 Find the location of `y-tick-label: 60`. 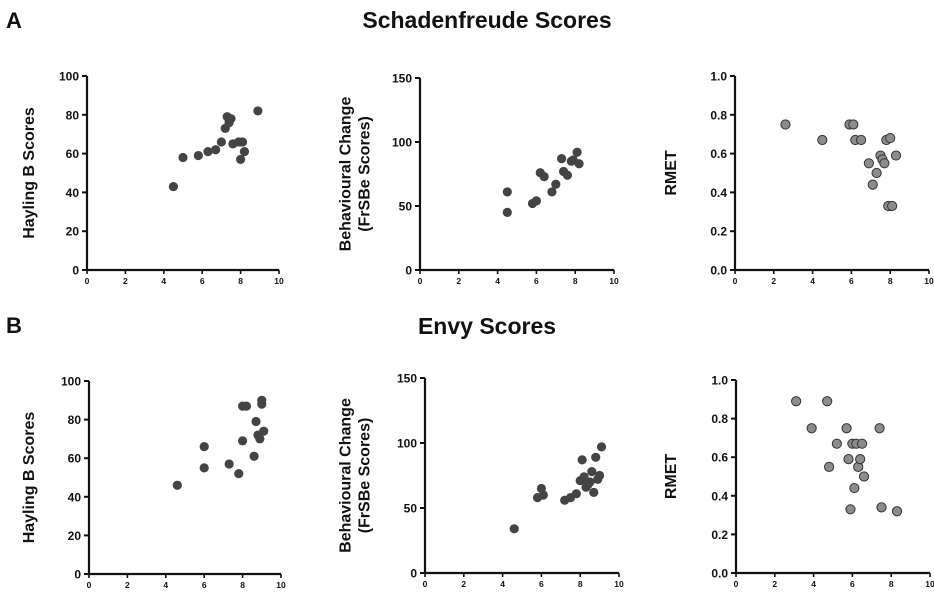

y-tick-label: 60 is located at coordinates (73, 154).